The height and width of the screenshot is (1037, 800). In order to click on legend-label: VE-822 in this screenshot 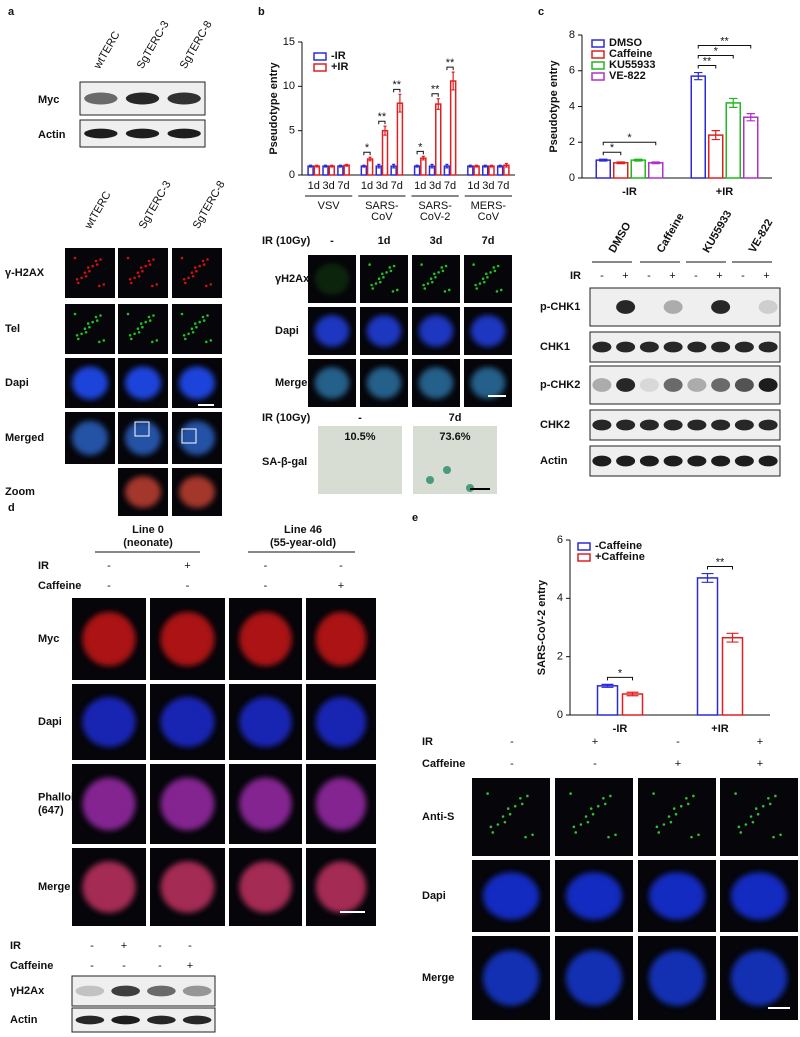, I will do `click(627, 76)`.